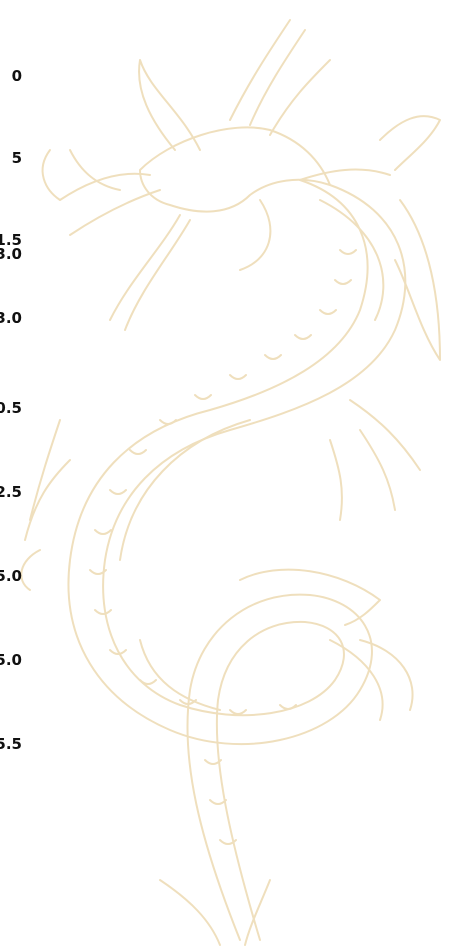 Image resolution: width=472 pixels, height=952 pixels. Describe the element at coordinates (11, 492) in the screenshot. I see `value-label: 2.5` at that location.